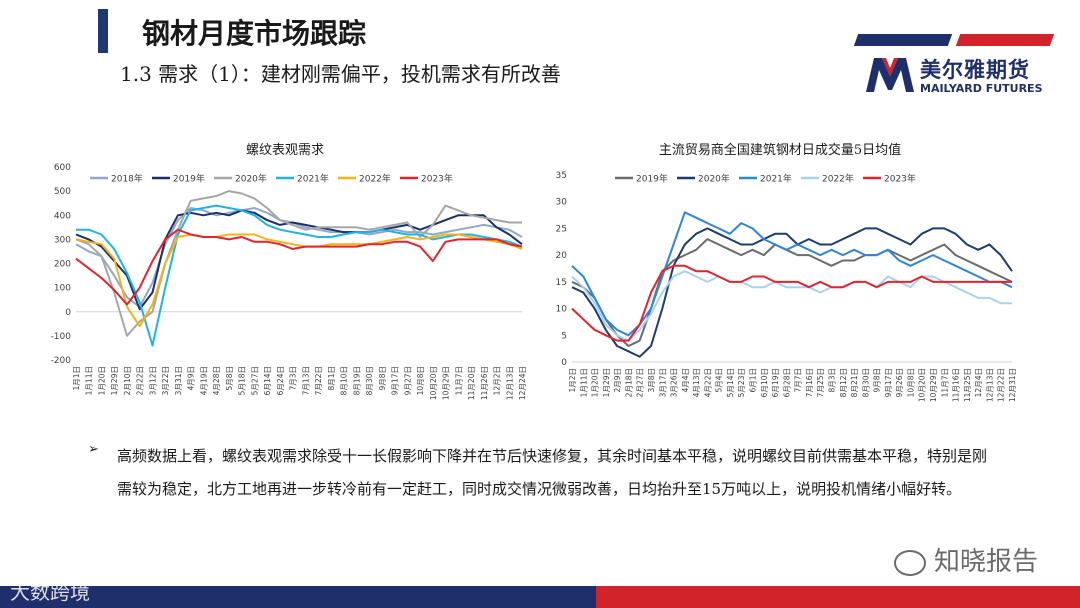 Image resolution: width=1080 pixels, height=608 pixels. What do you see at coordinates (956, 385) in the screenshot?
I see `x-tick-label: 11月16日` at bounding box center [956, 385].